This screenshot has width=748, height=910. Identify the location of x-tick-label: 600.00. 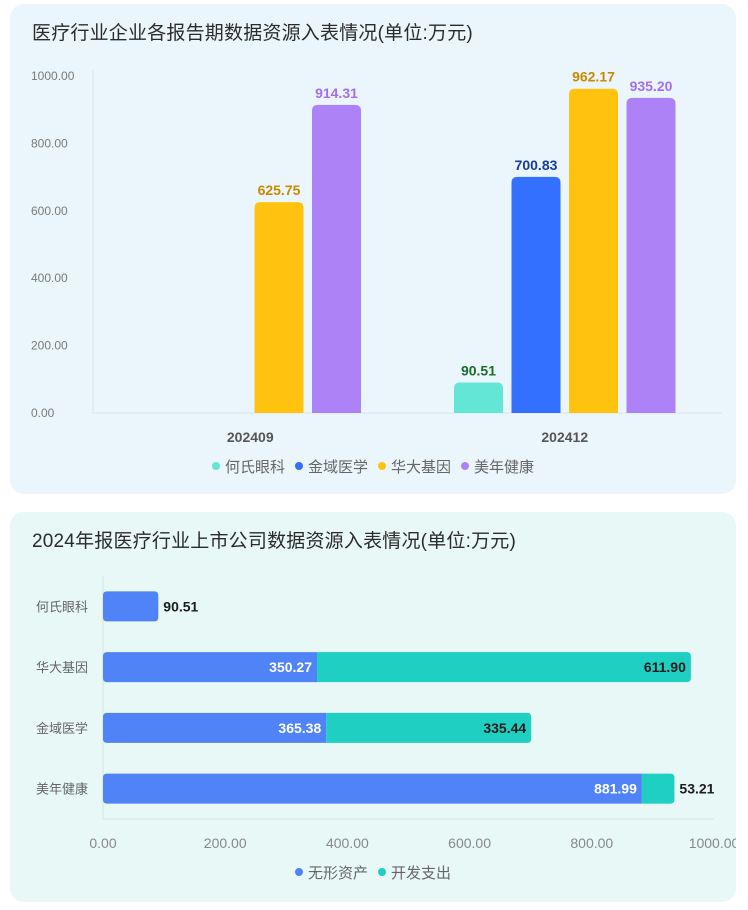
(469, 843).